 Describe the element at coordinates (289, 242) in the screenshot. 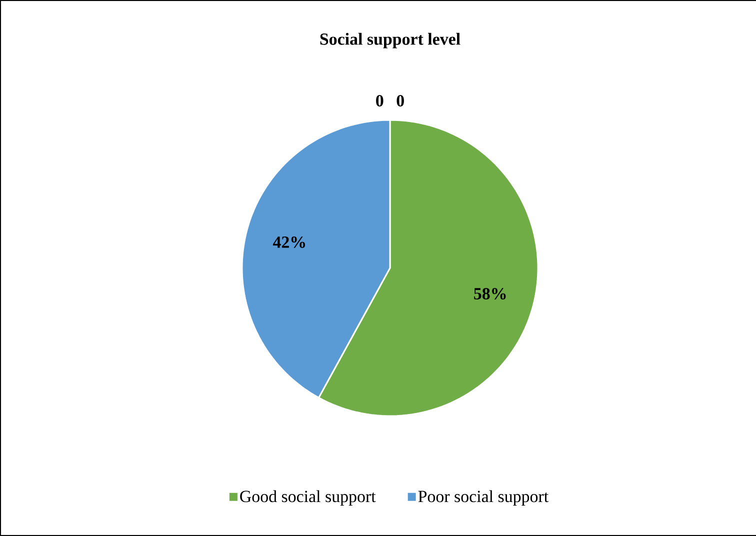

I see `data-label: 42%` at that location.